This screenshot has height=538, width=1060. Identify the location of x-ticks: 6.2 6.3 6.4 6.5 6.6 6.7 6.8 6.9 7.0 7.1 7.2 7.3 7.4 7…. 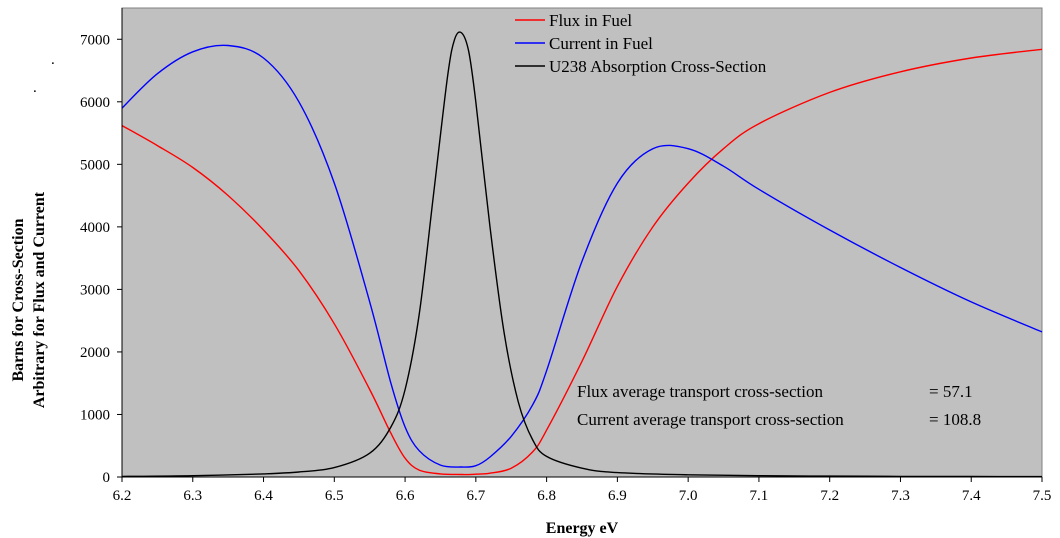
(582, 490).